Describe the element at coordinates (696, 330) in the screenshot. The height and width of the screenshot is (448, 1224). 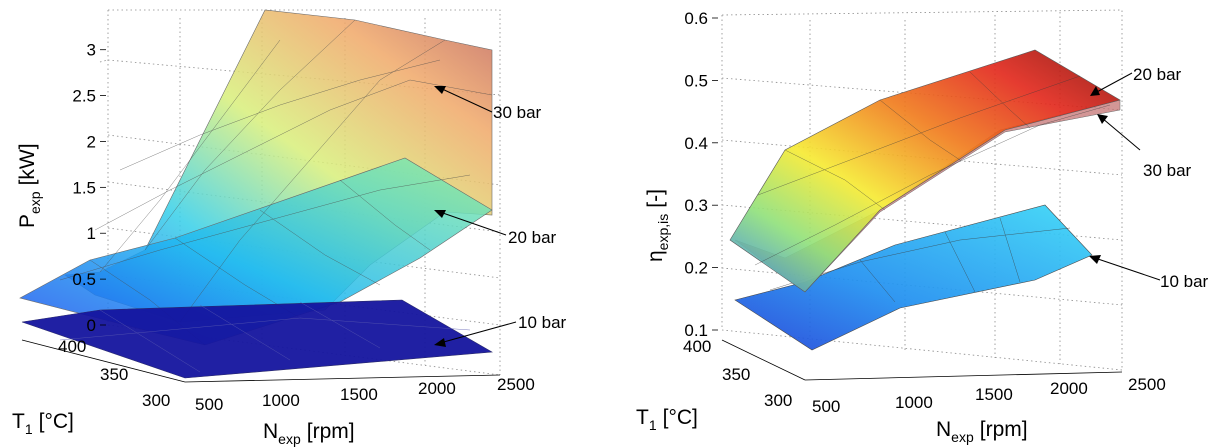
I see `z-tick: 0.1` at that location.